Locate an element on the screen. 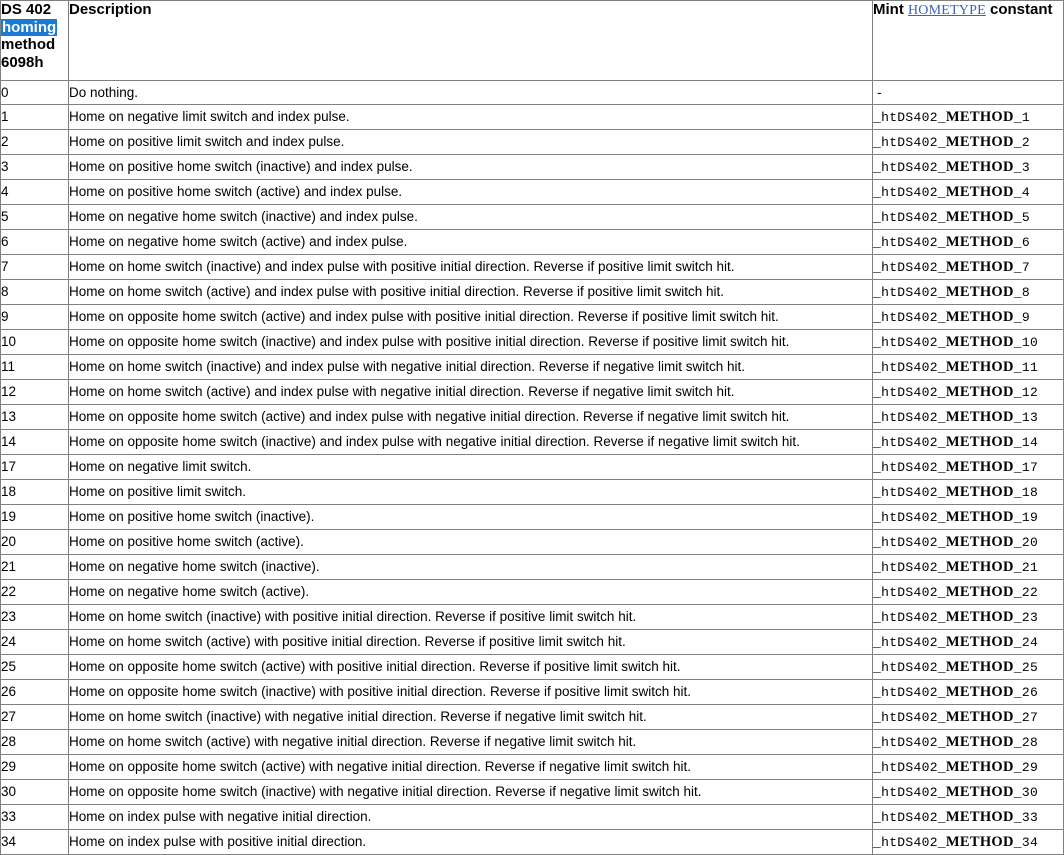  cell-mint-constant: _htDS402_METHOD_9 is located at coordinates (968, 317).